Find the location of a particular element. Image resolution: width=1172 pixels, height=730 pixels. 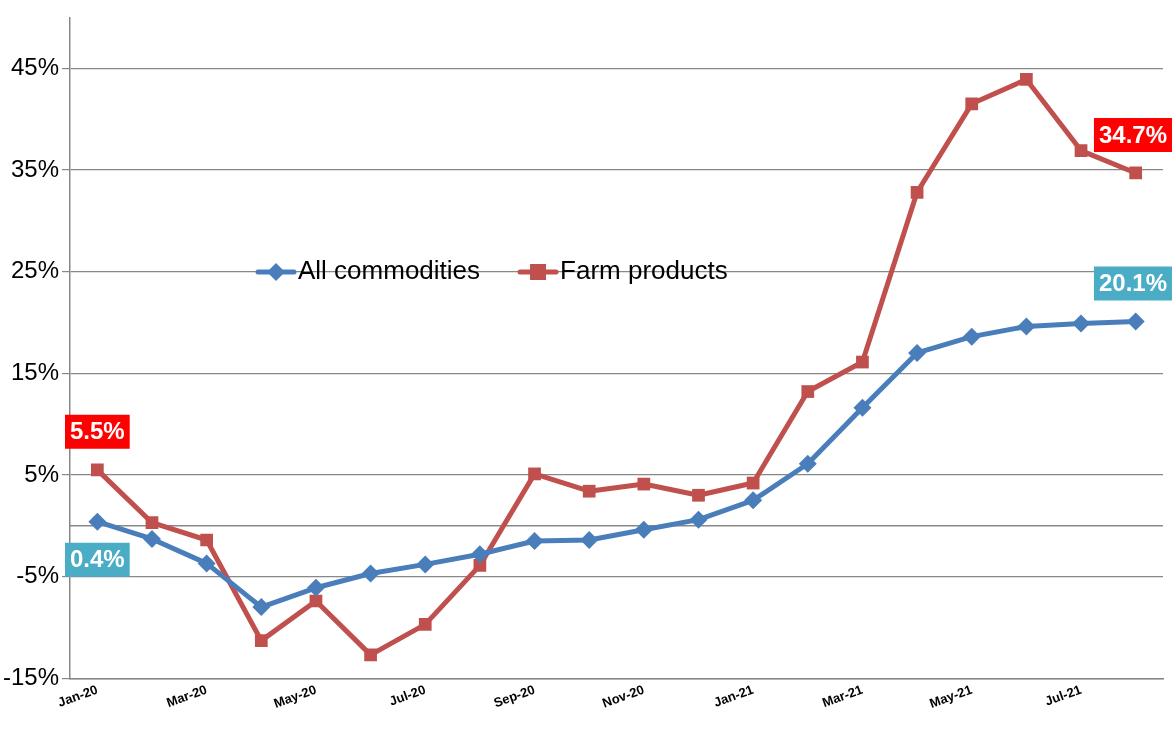

y-tick-label: 15% is located at coordinates (35, 371).